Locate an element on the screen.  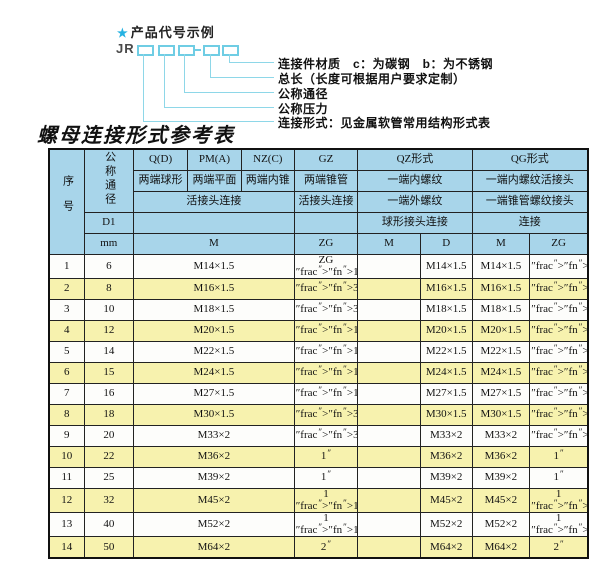
header-desc-nzc: 两端内锥 is located at coordinates (267, 181).